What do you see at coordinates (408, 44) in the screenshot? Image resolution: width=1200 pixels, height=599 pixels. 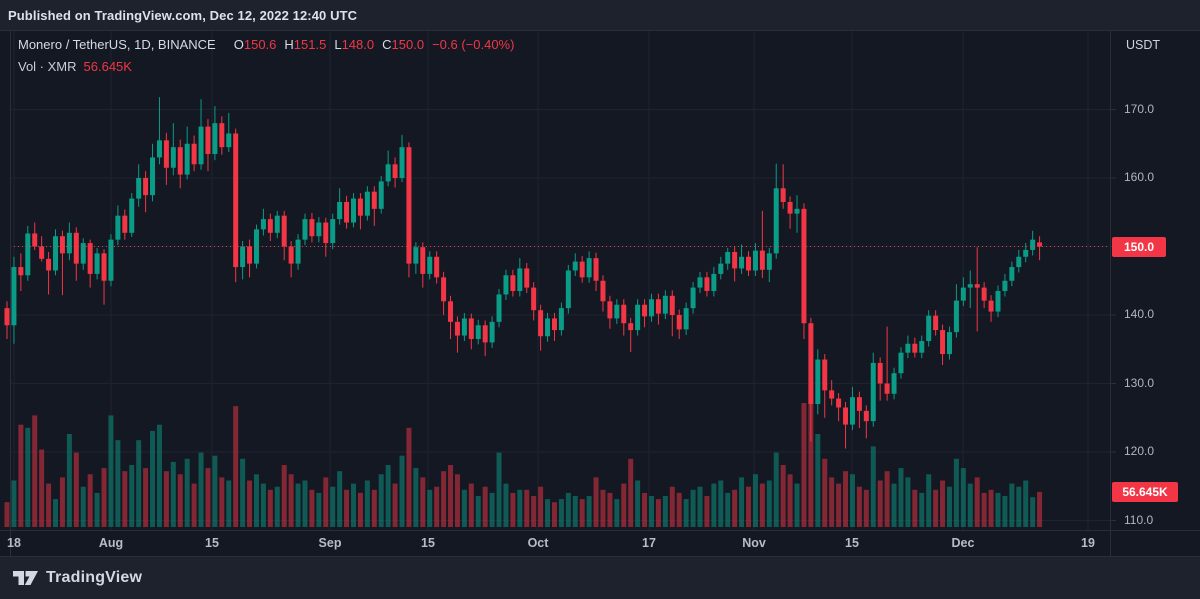 I see `ohlc-number: 150.0` at bounding box center [408, 44].